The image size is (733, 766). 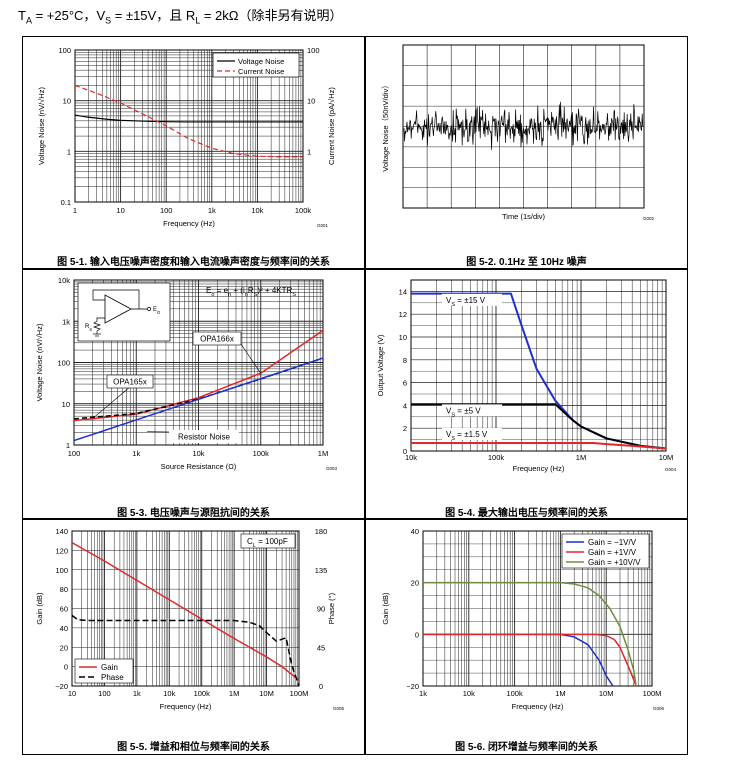 I want to click on y2-tick-label: 135, so click(x=321, y=570).